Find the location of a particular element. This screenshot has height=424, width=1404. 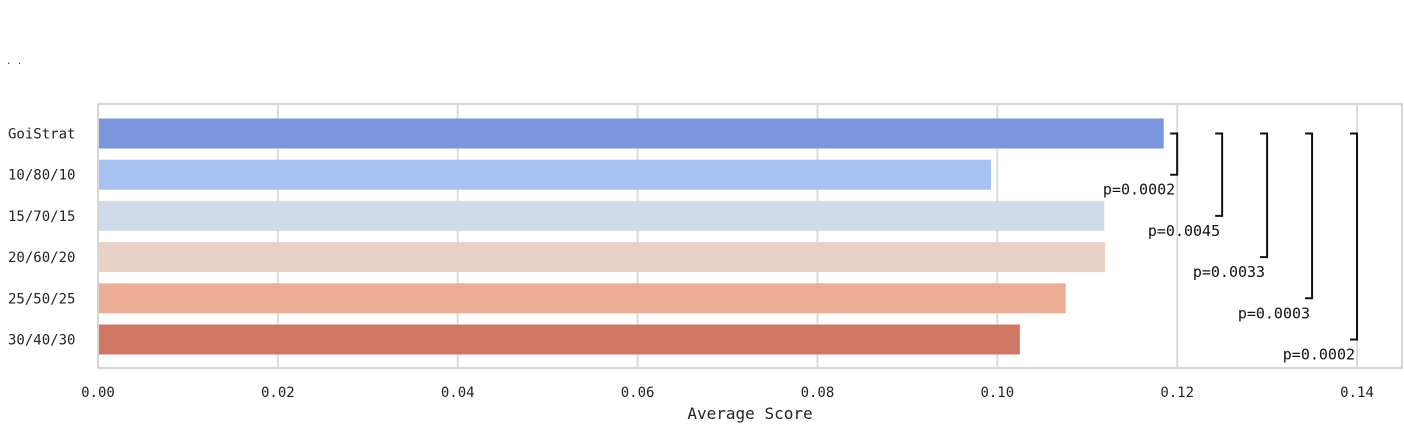

x-tick-label: 0.06 is located at coordinates (638, 393).